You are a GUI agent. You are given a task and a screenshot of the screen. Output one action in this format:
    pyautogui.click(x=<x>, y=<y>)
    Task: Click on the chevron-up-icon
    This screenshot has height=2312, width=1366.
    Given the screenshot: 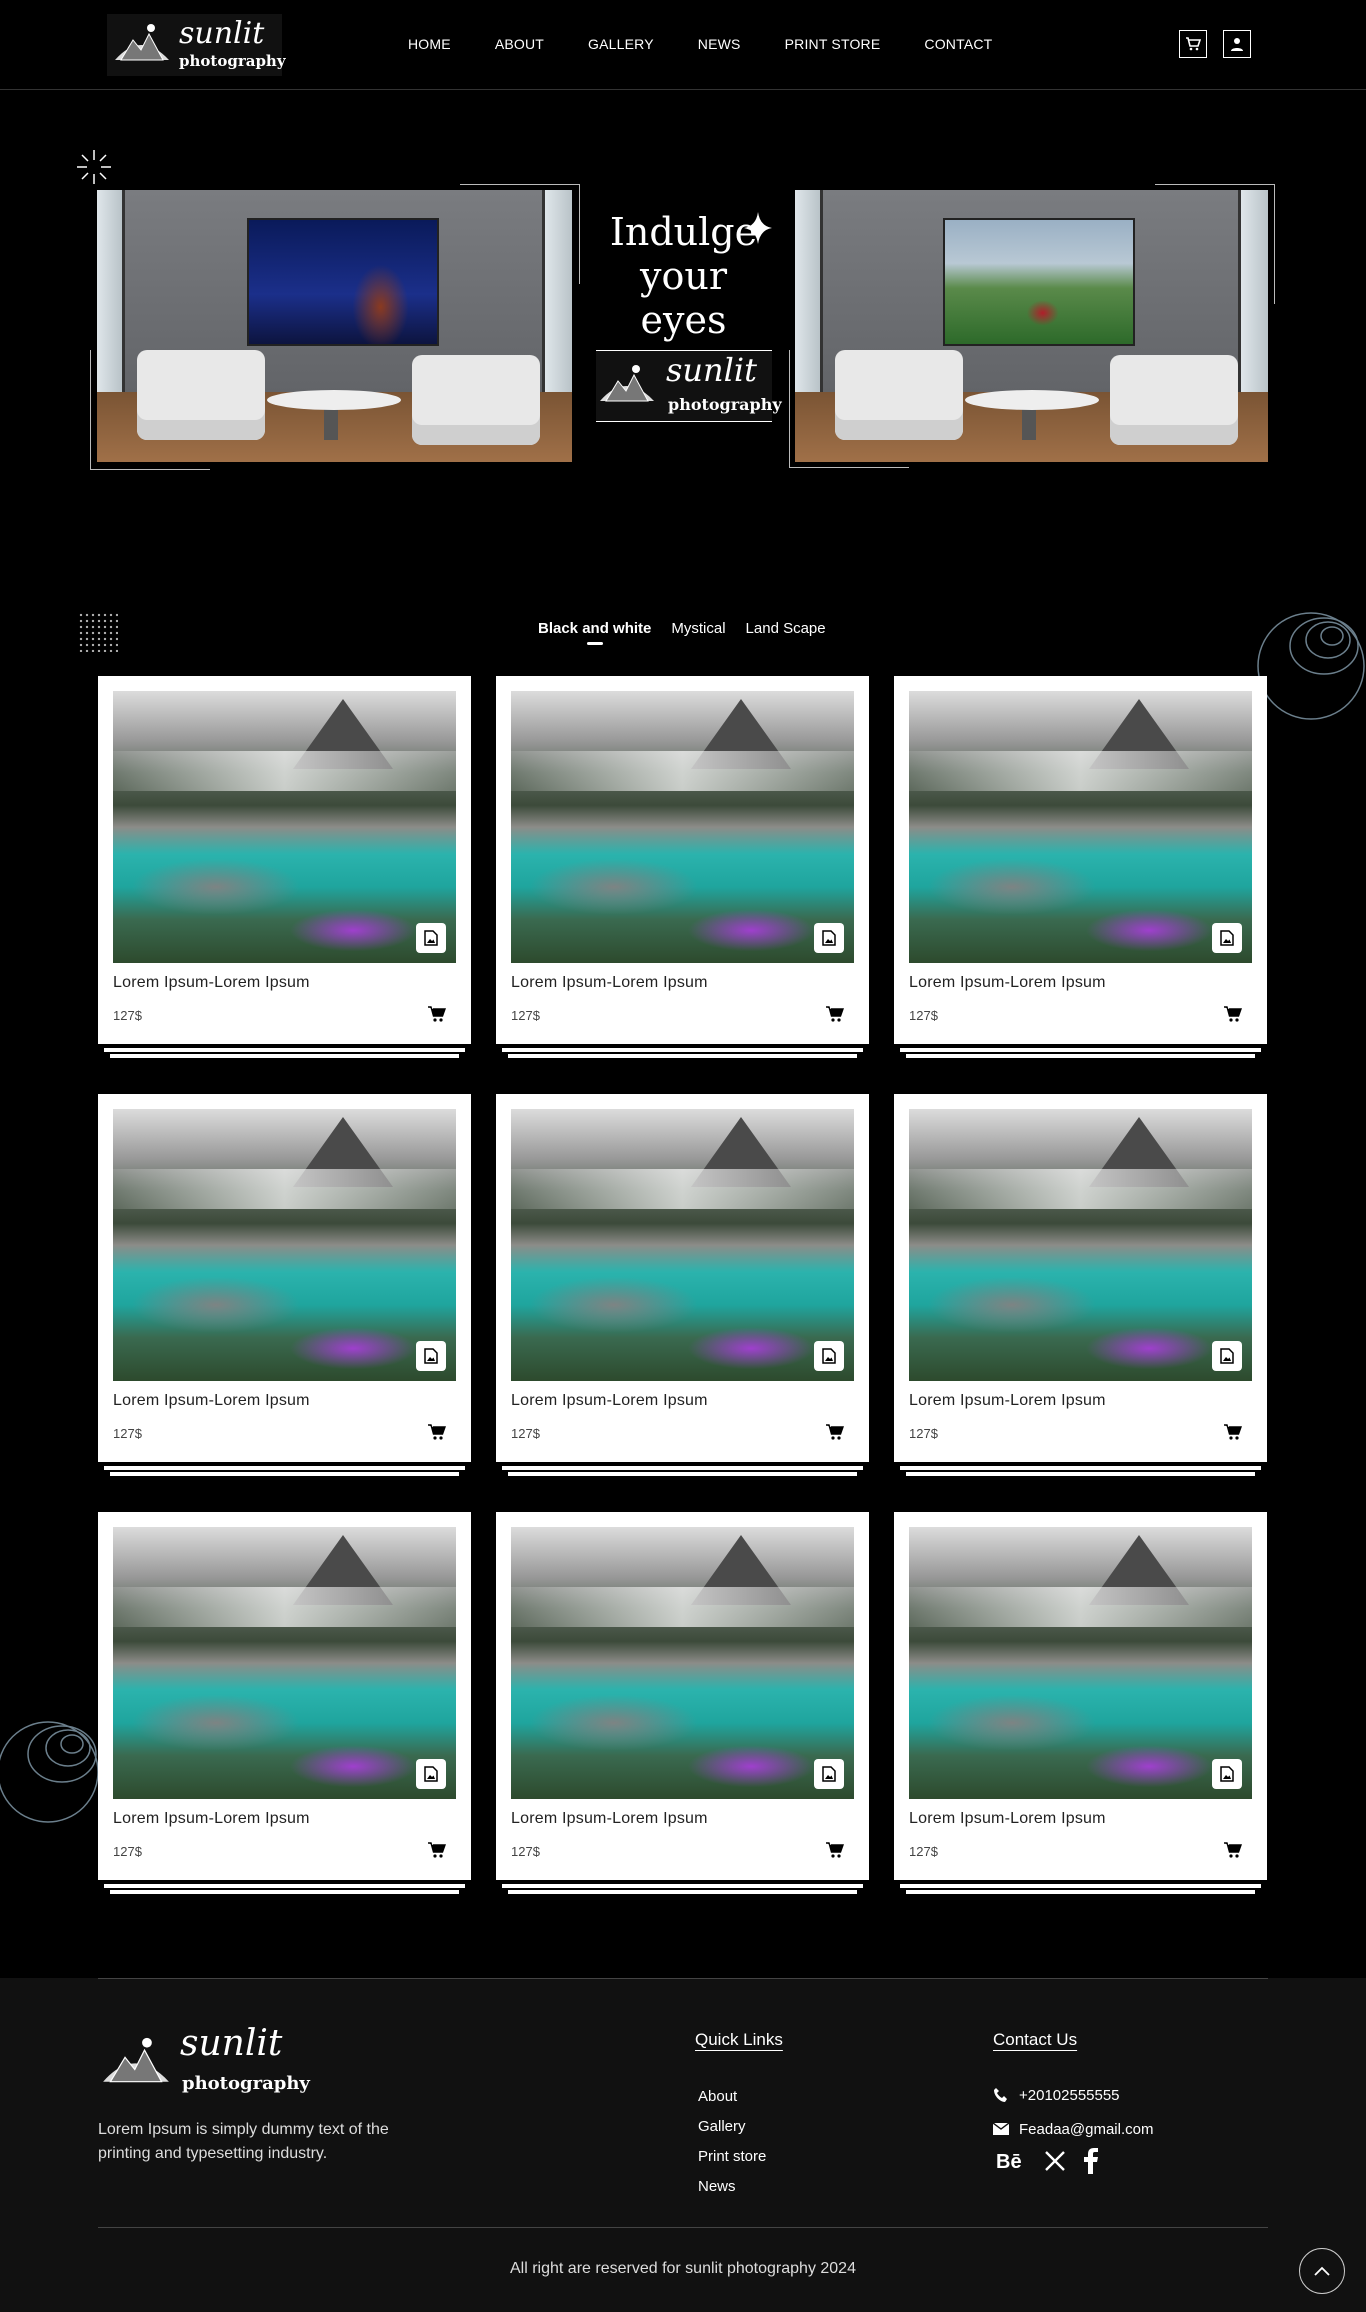 What is the action you would take?
    pyautogui.click(x=1322, y=2271)
    